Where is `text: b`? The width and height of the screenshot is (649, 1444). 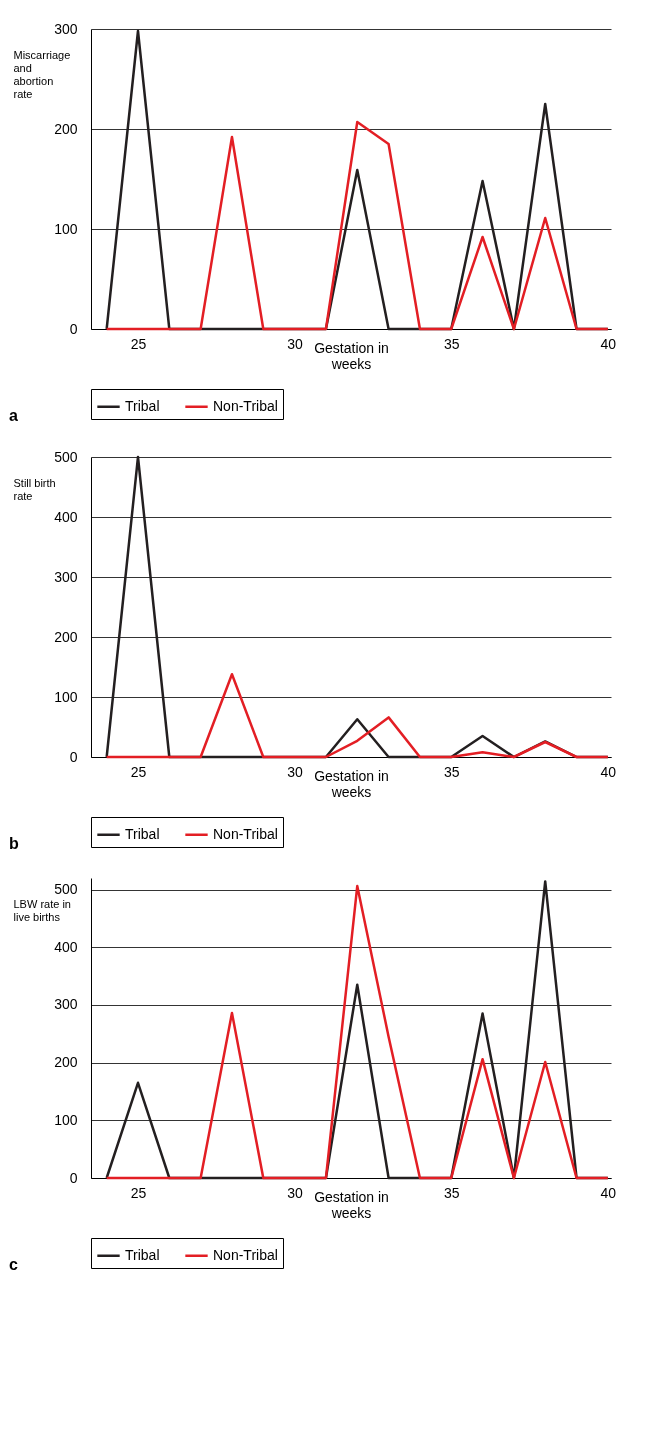 text: b is located at coordinates (14, 843).